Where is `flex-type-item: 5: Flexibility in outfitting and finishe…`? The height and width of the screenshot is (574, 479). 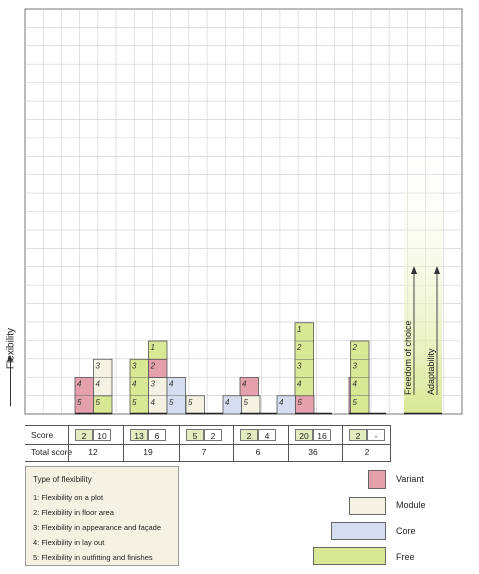
flex-type-item: 5: Flexibility in outfitting and finishe… is located at coordinates (93, 557).